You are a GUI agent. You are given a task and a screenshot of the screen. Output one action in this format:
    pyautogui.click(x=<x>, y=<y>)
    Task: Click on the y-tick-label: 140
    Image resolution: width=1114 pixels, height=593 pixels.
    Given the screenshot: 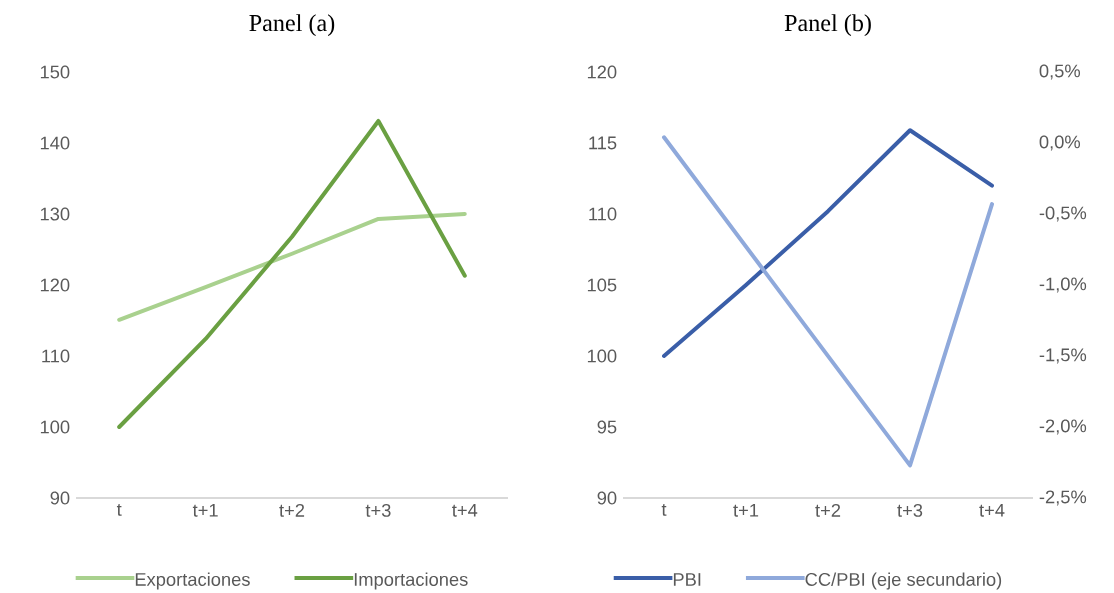 What is the action you would take?
    pyautogui.click(x=55, y=143)
    